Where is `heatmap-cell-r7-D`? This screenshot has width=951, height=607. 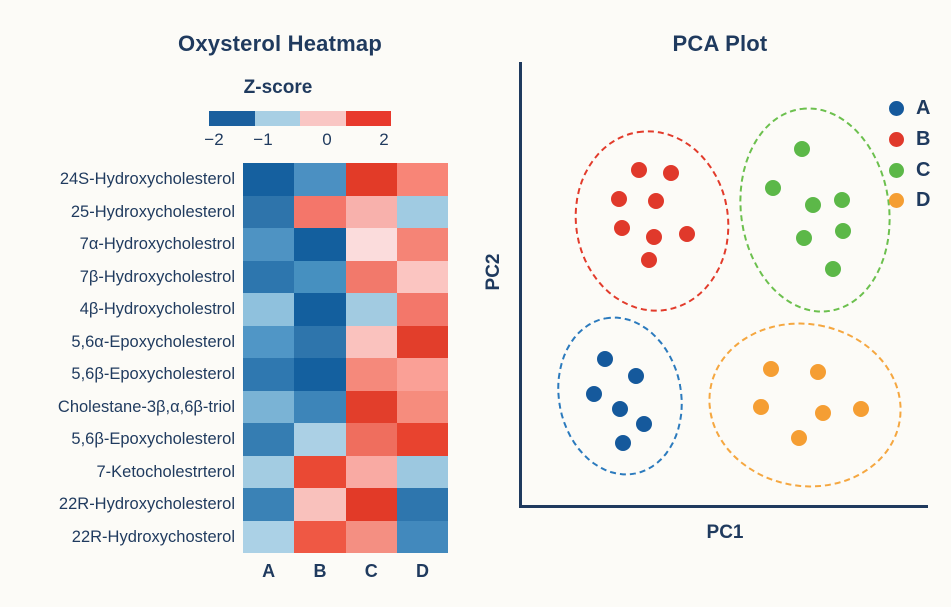 heatmap-cell-r7-D is located at coordinates (422, 374).